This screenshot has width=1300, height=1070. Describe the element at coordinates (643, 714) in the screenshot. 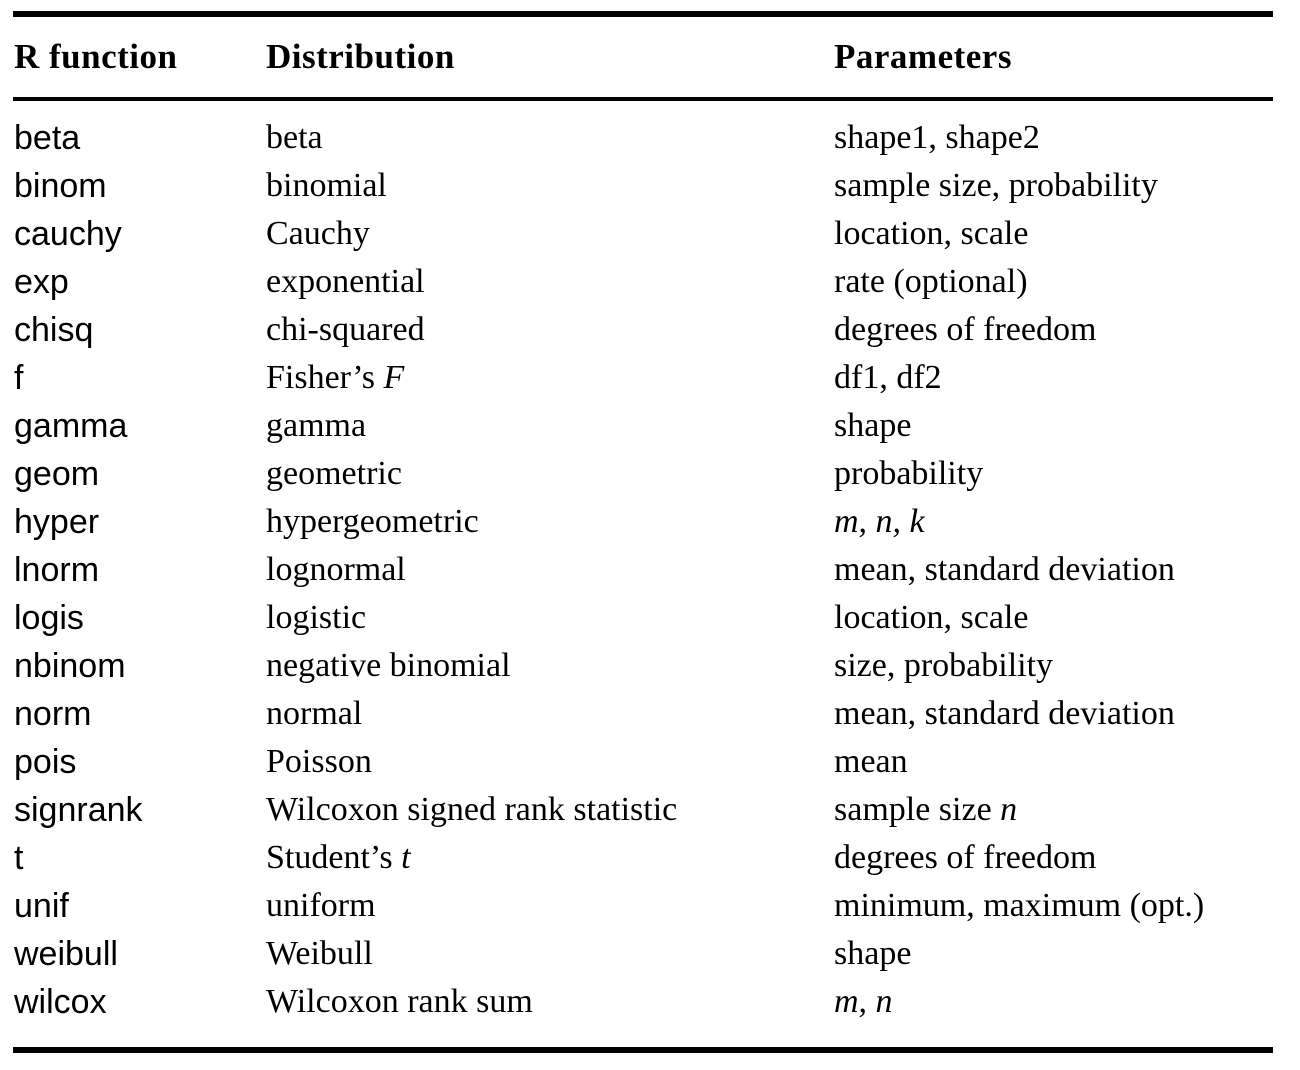

I see `table-row: norm normal mean, standard deviation` at that location.